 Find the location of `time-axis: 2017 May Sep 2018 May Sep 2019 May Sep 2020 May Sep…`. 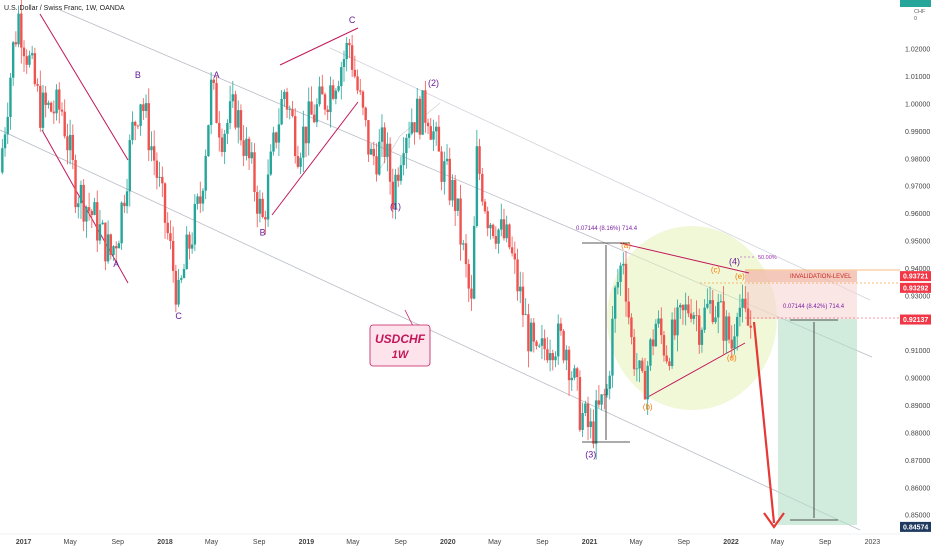

time-axis: 2017 May Sep 2018 May Sep 2019 May Sep 2020 May Sep… is located at coordinates (448, 542).